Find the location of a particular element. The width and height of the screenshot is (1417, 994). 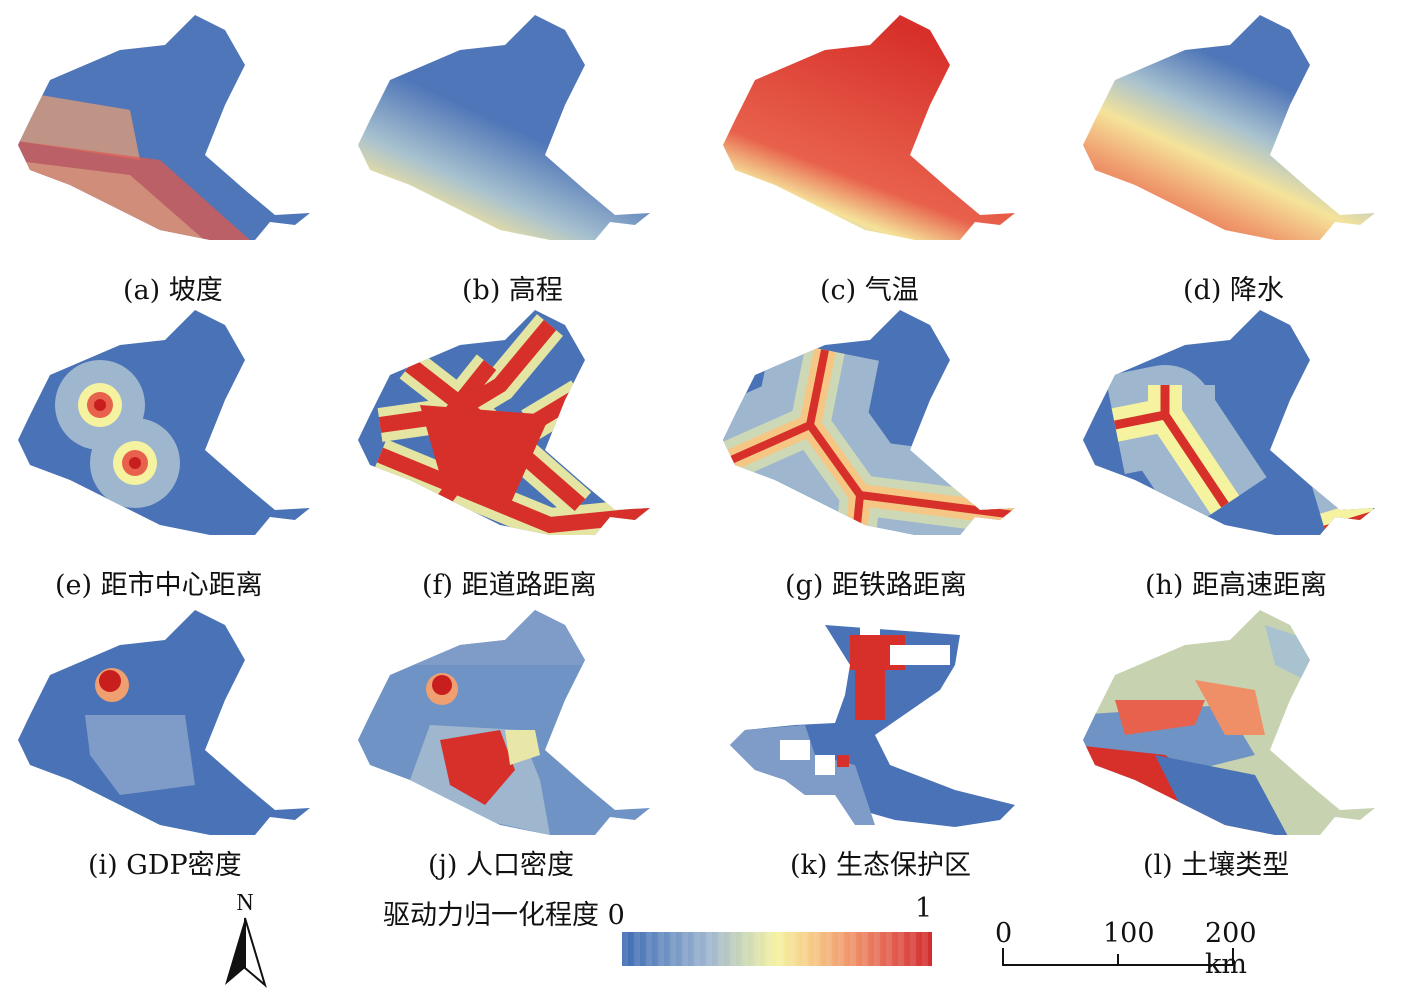

caption-population: (j) 人口密度 is located at coordinates (501, 865).